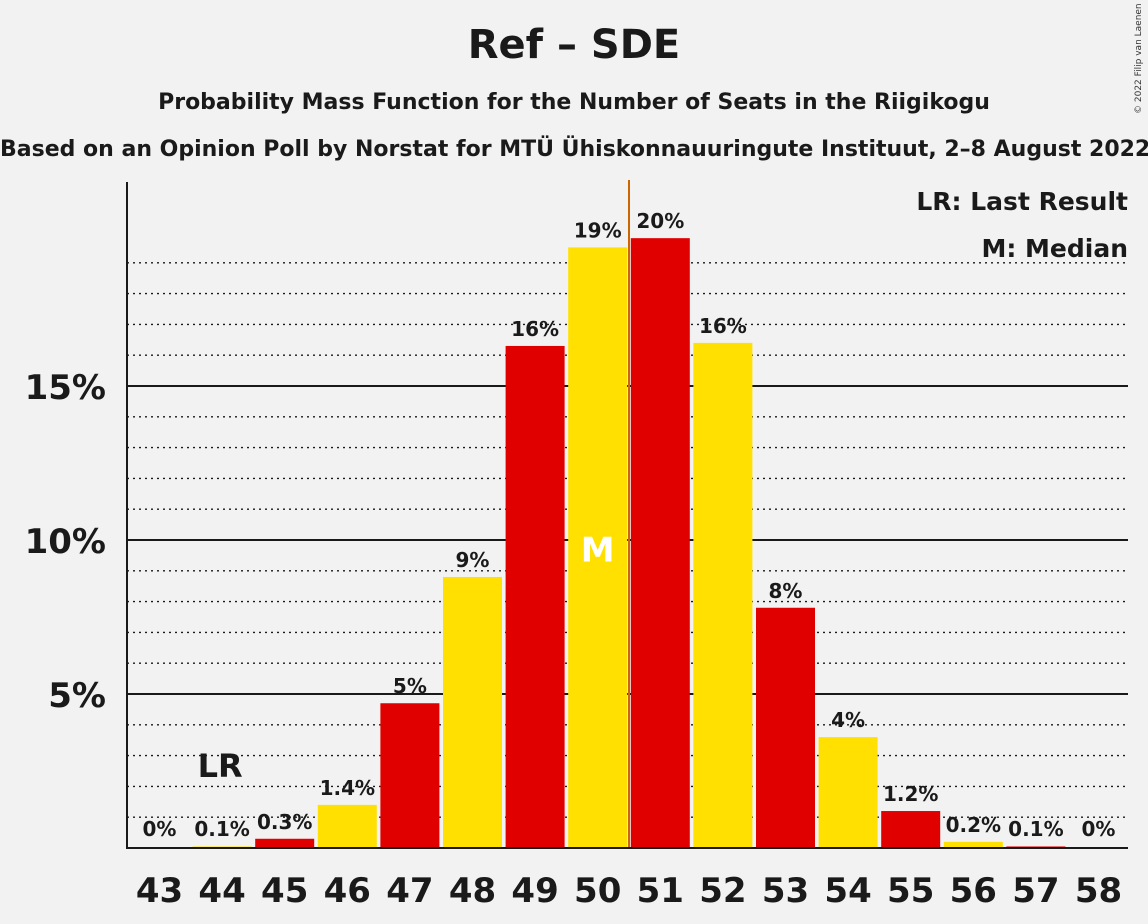 This screenshot has width=1148, height=924. I want to click on value-label: 5%, so click(410, 686).